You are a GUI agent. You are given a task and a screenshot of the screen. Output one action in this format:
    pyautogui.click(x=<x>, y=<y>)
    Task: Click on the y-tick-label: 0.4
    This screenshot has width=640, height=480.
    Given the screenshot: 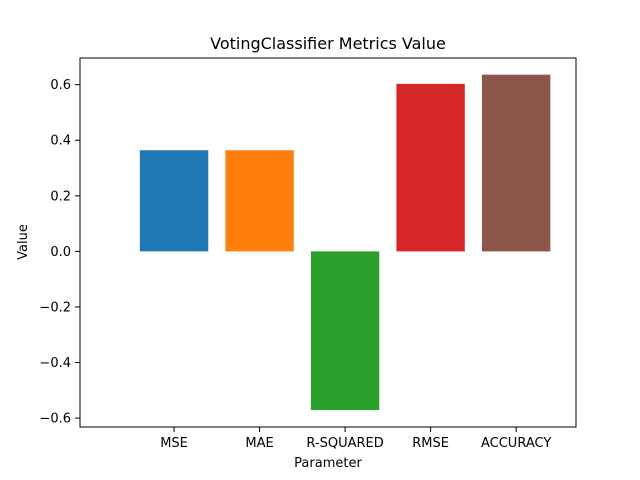 What is the action you would take?
    pyautogui.click(x=60, y=141)
    